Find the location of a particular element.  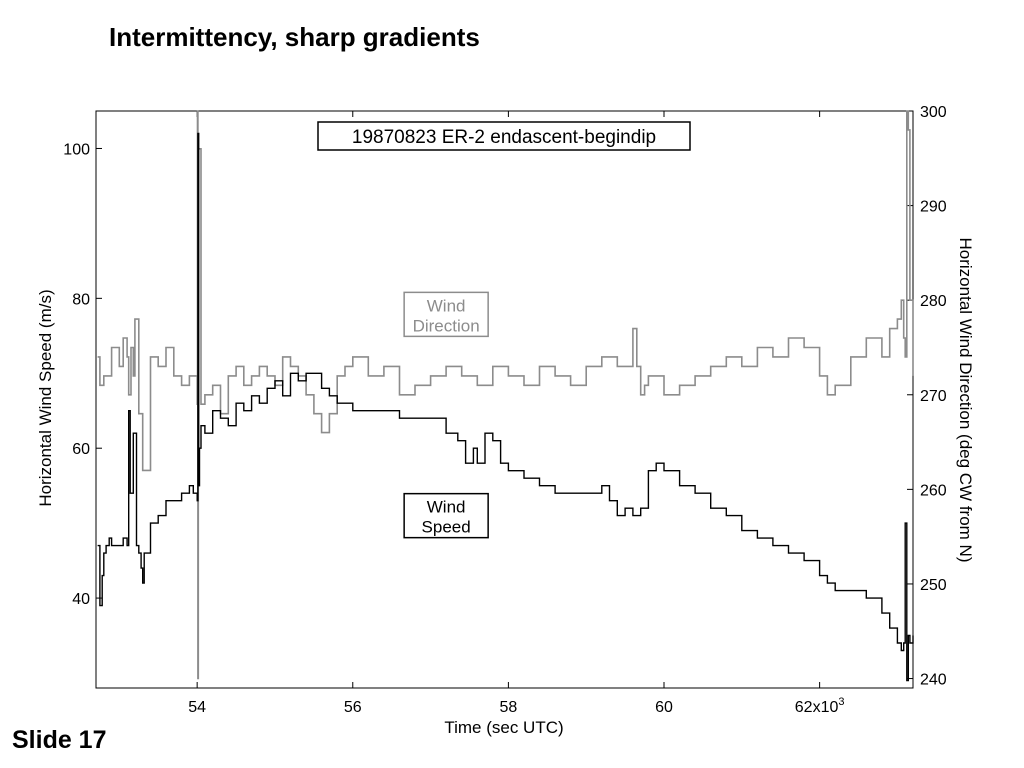

left-y-tick-label: 60 is located at coordinates (81, 449).